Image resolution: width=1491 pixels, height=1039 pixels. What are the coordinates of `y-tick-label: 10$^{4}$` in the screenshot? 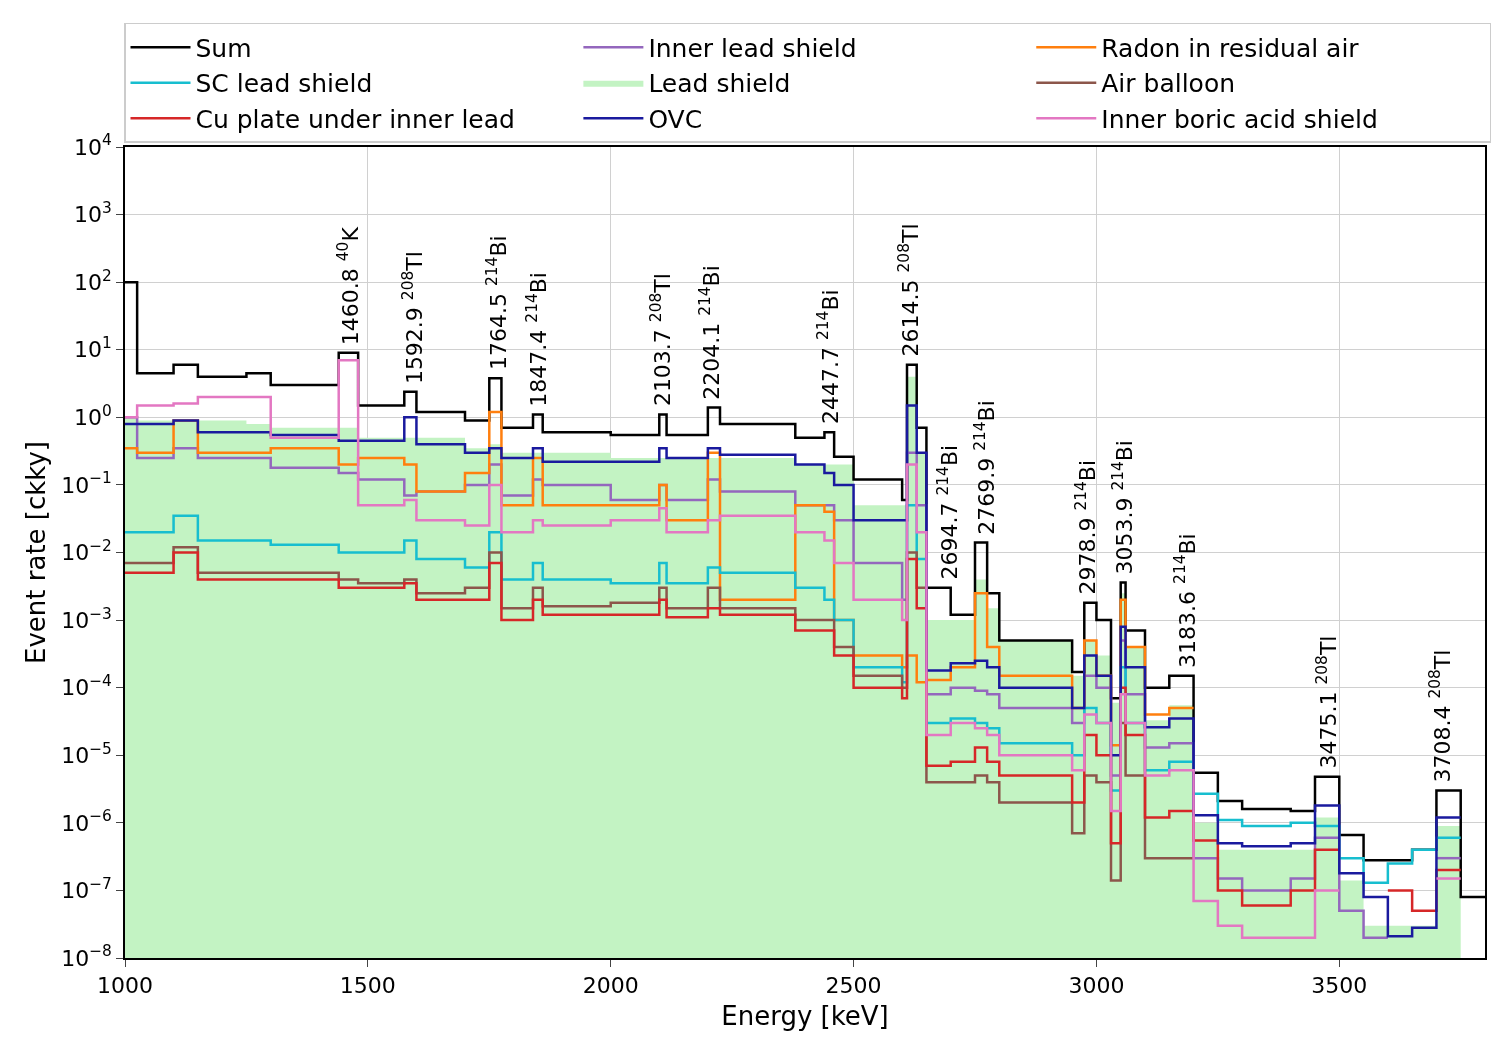 It's located at (93, 145).